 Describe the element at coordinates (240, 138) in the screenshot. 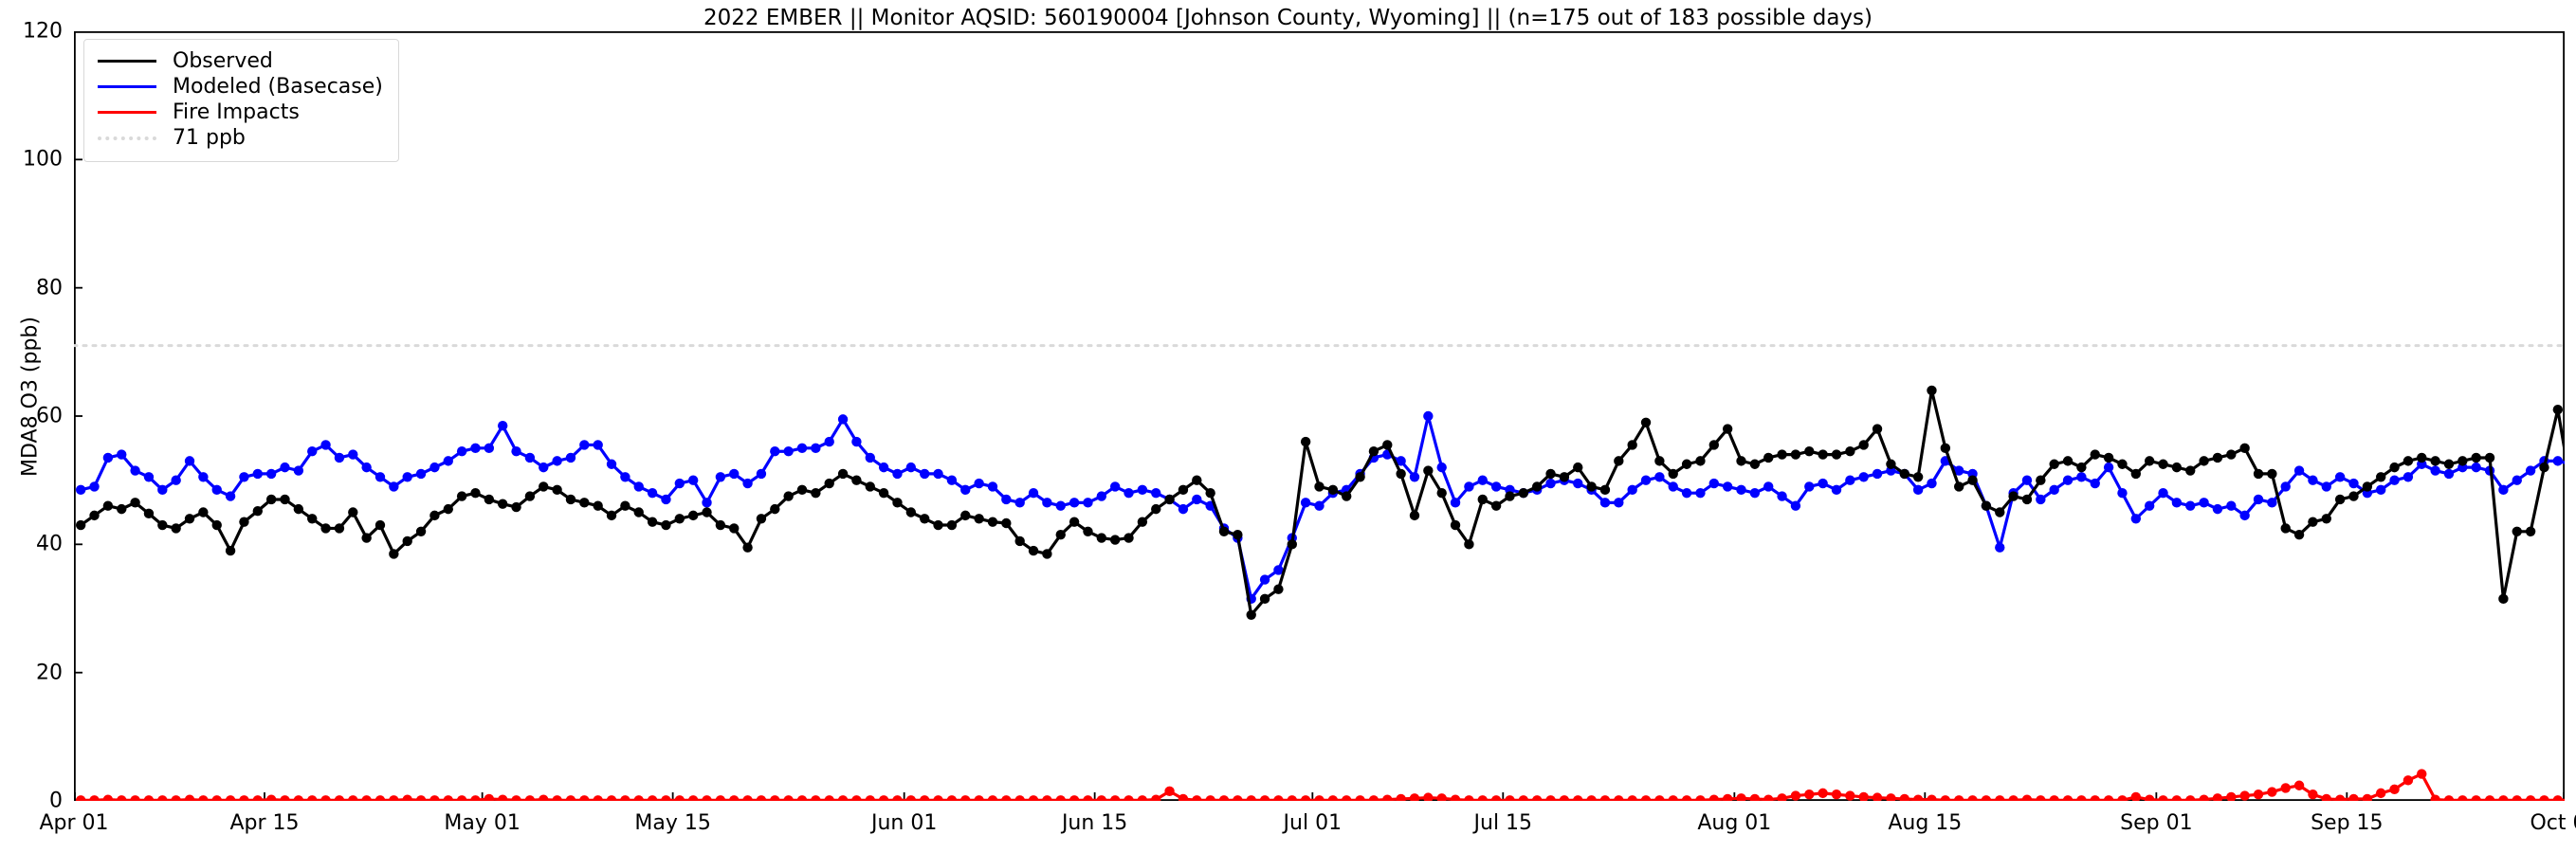

I see `legend-item: 71 ppb` at that location.